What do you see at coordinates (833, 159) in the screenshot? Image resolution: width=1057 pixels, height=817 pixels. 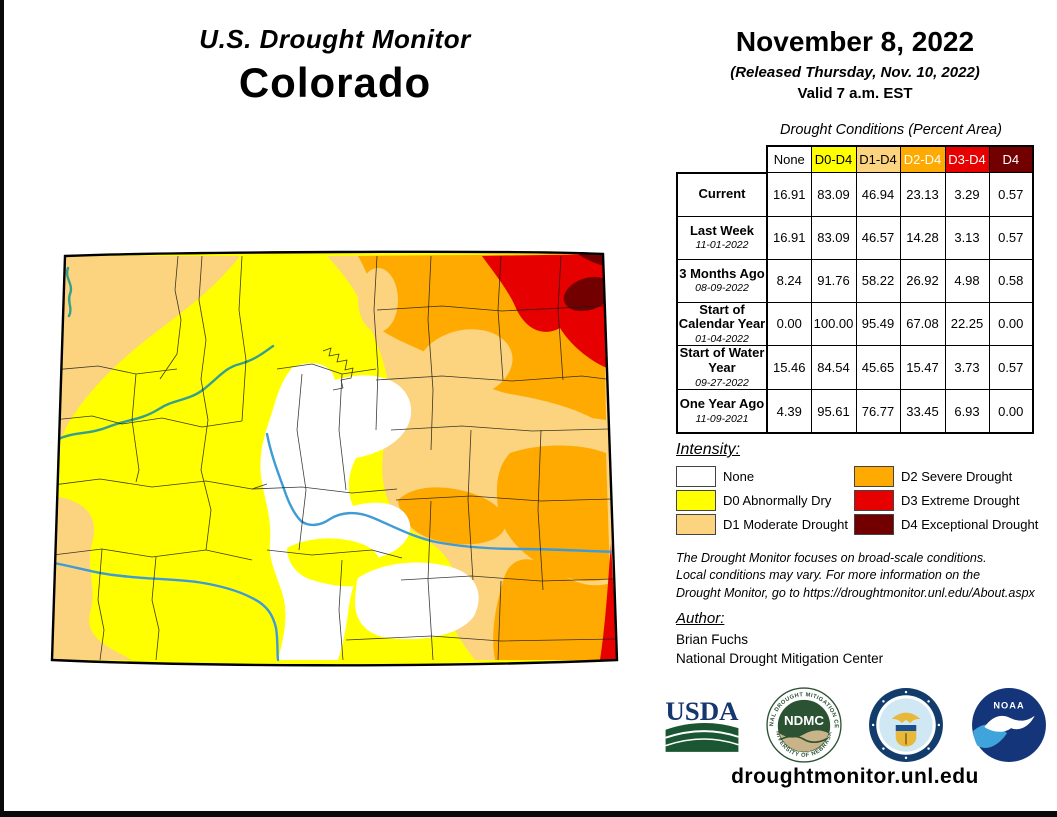 I see `col-header-d0-d4: D0-D4` at bounding box center [833, 159].